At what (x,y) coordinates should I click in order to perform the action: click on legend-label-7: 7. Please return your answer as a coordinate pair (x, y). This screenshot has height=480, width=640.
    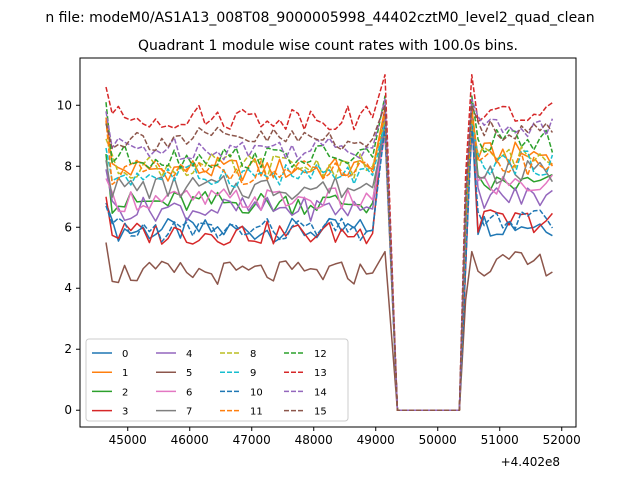
    Looking at the image, I should click on (189, 412).